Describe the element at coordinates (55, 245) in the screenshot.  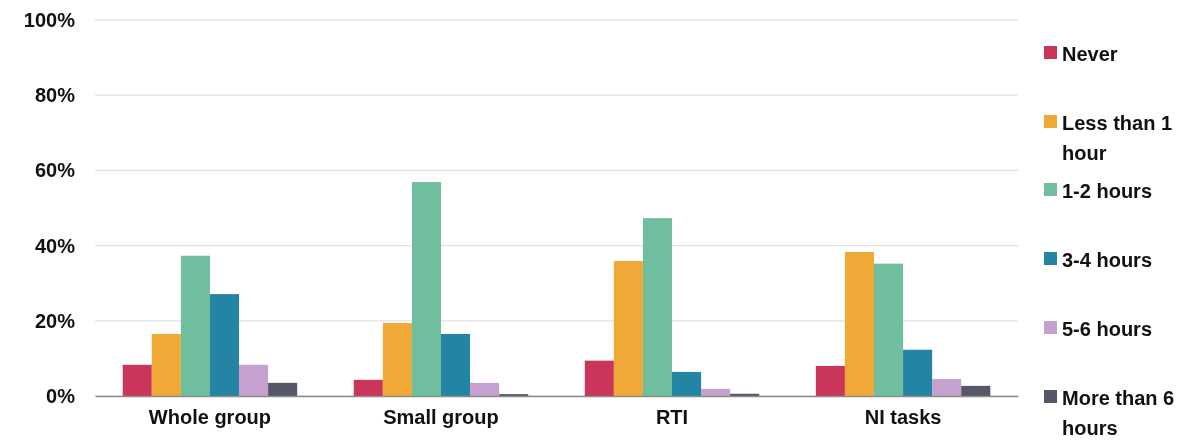
I see `y-tick-label: 40%` at that location.